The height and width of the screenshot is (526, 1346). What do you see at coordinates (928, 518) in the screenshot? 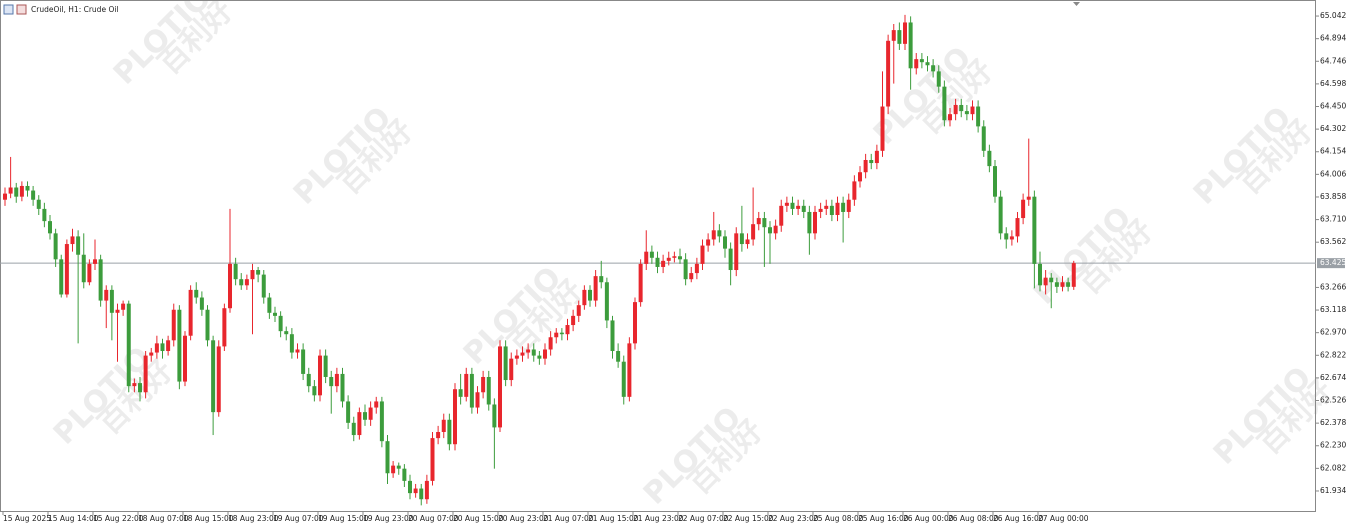
I see `x-tick-label: 26 Aug 00:00` at bounding box center [928, 518].